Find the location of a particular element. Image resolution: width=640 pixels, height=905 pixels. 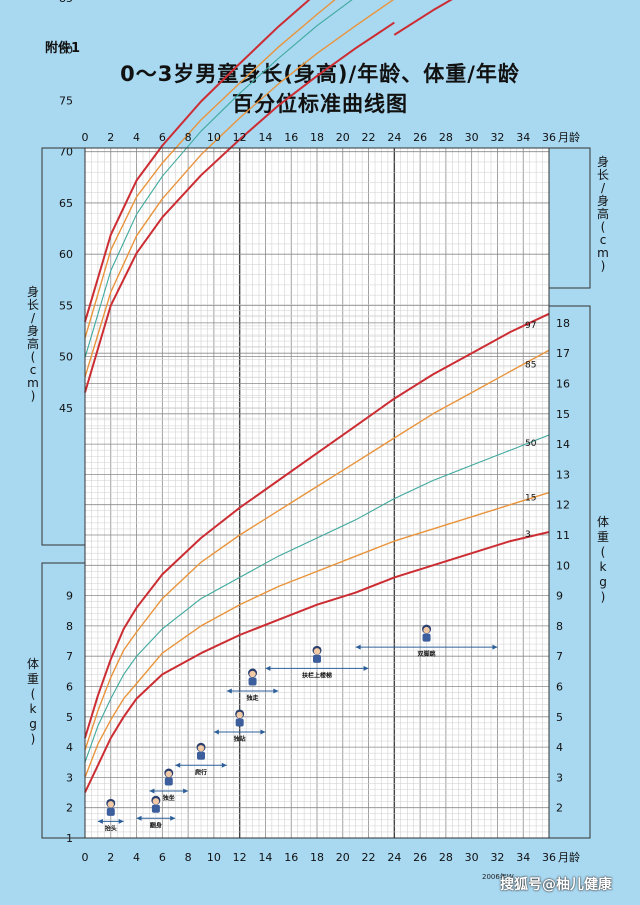

x-tick-label-top: 16 is located at coordinates (291, 137).